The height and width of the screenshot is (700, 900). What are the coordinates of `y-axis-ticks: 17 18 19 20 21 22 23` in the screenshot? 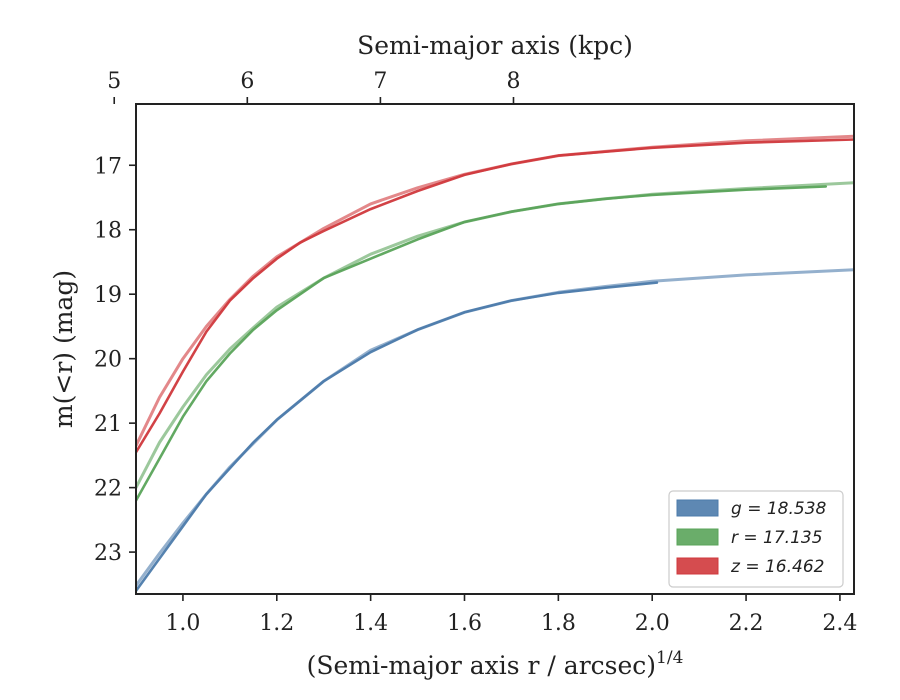 It's located at (115, 360).